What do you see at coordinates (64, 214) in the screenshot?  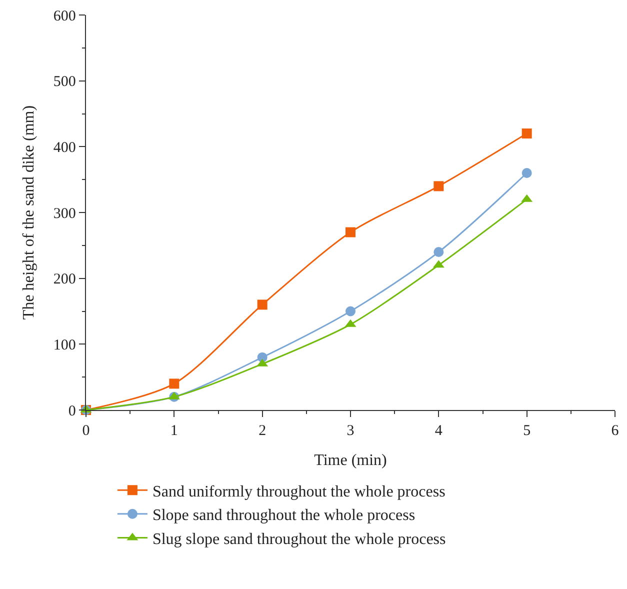 I see `y-tick-label: 300` at bounding box center [64, 214].